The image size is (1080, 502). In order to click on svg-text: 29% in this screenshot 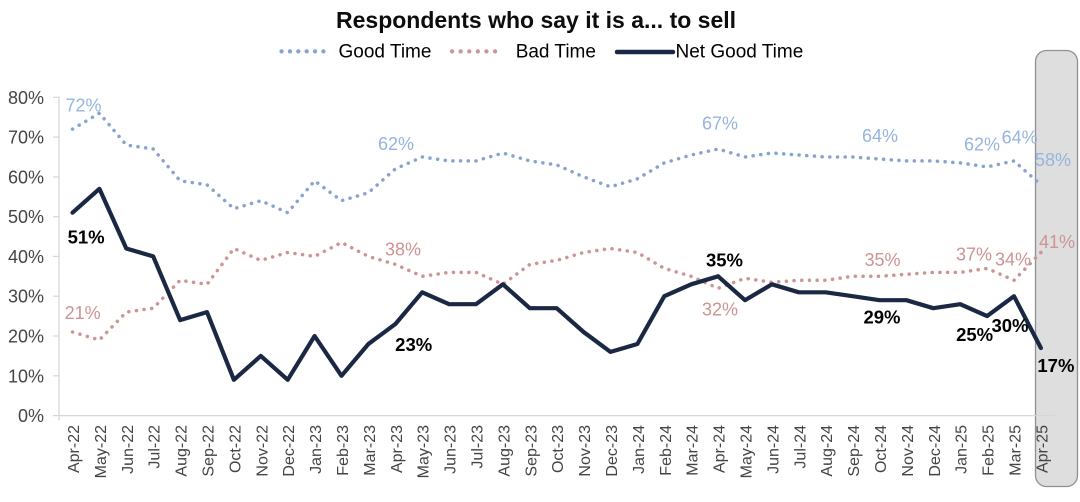, I will do `click(881, 317)`.